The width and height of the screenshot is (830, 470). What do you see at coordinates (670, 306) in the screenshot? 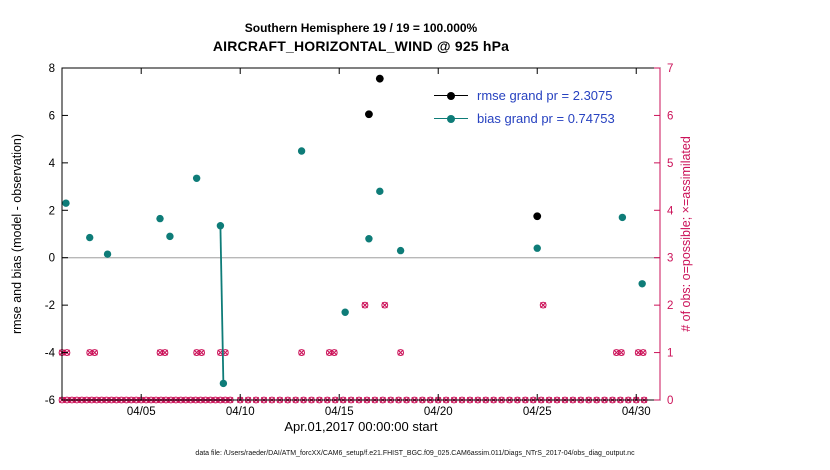
I see `right-y-tick-label: 2` at bounding box center [670, 306].